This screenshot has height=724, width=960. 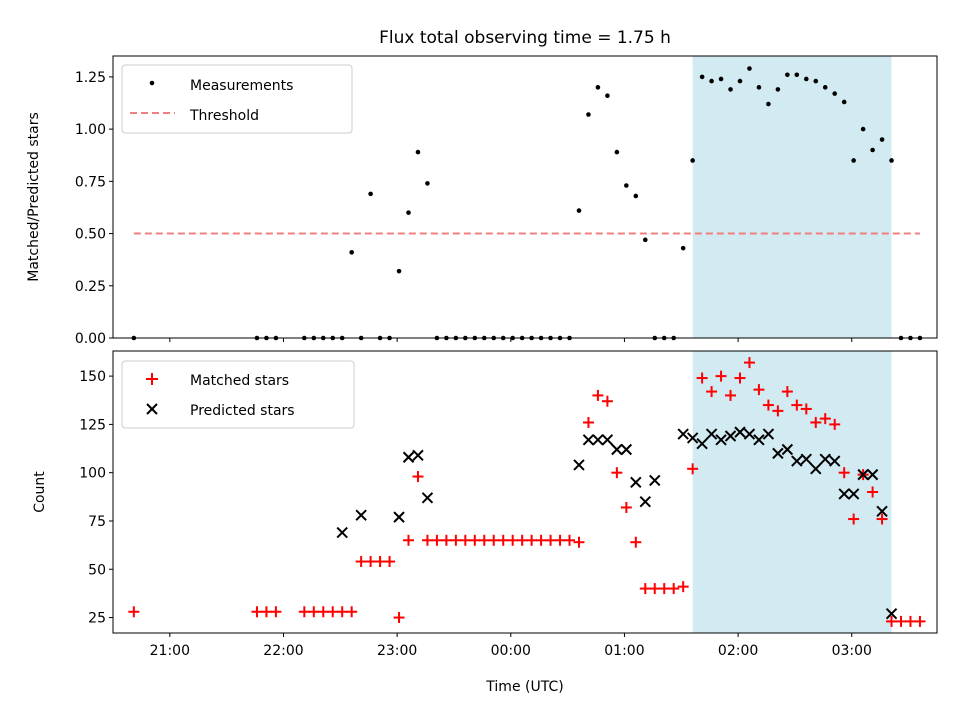 I want to click on y-tick-label: 50, so click(x=97, y=570).